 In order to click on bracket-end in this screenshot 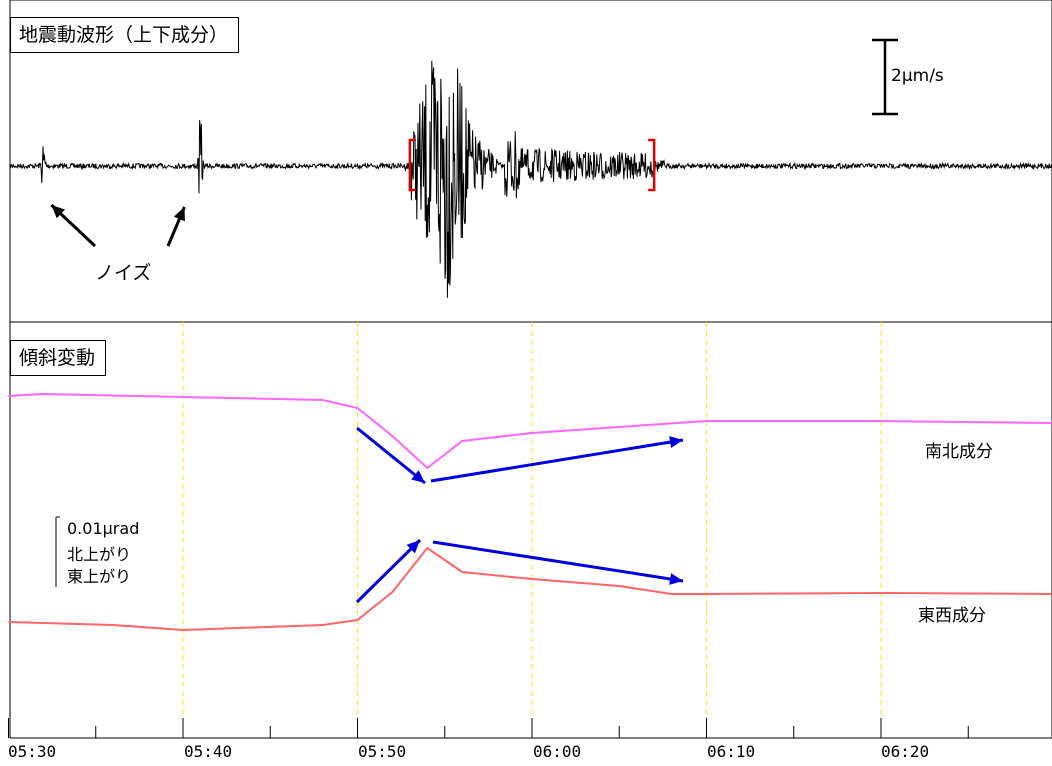, I will do `click(652, 165)`.